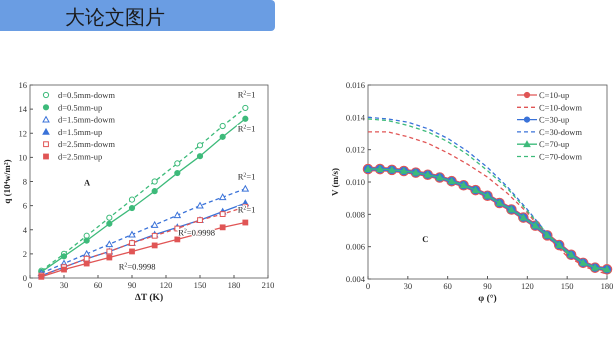  What do you see at coordinates (22, 133) in the screenshot?
I see `y-tick-label: 12` at bounding box center [22, 133].